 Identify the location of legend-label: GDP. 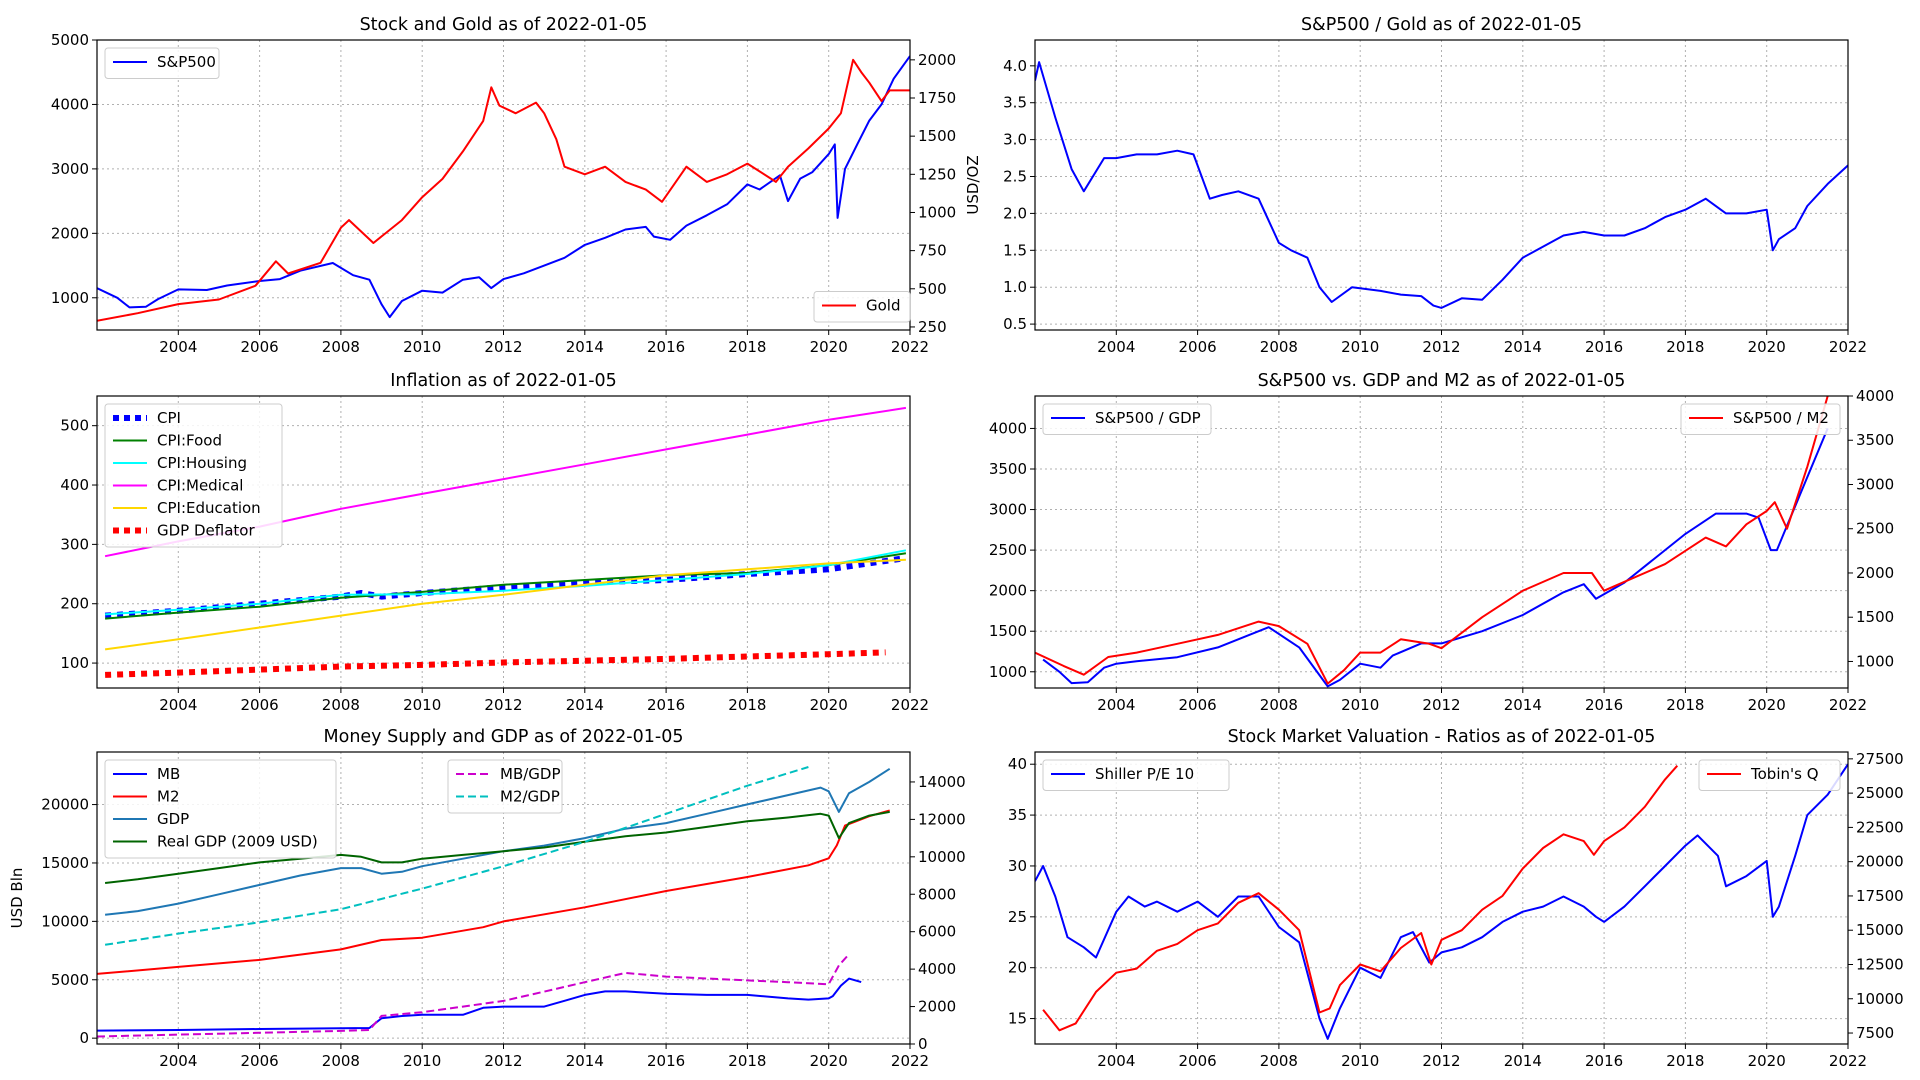
(173, 819).